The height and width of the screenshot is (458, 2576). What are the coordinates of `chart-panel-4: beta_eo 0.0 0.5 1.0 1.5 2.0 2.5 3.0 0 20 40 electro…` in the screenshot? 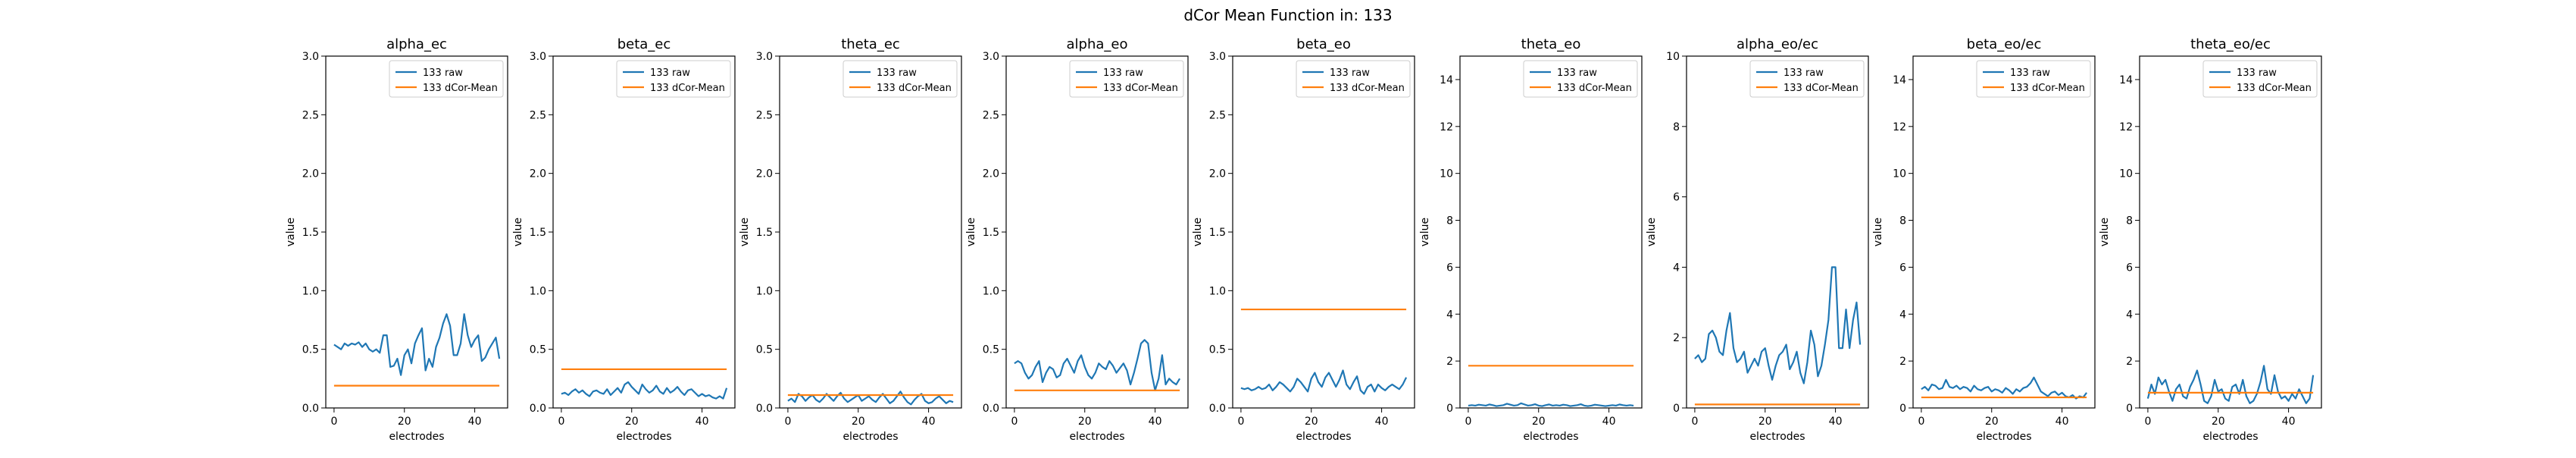 It's located at (1303, 239).